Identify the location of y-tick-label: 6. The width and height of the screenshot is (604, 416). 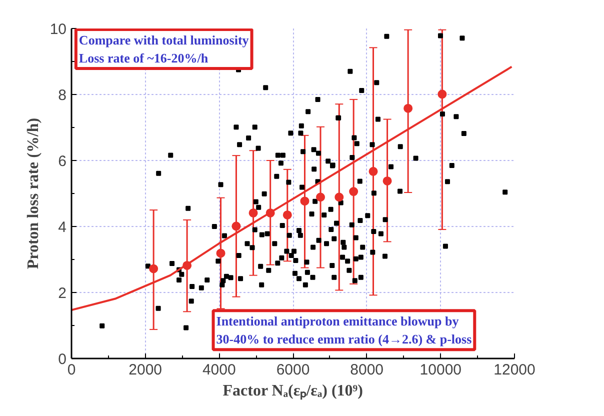
(62, 161).